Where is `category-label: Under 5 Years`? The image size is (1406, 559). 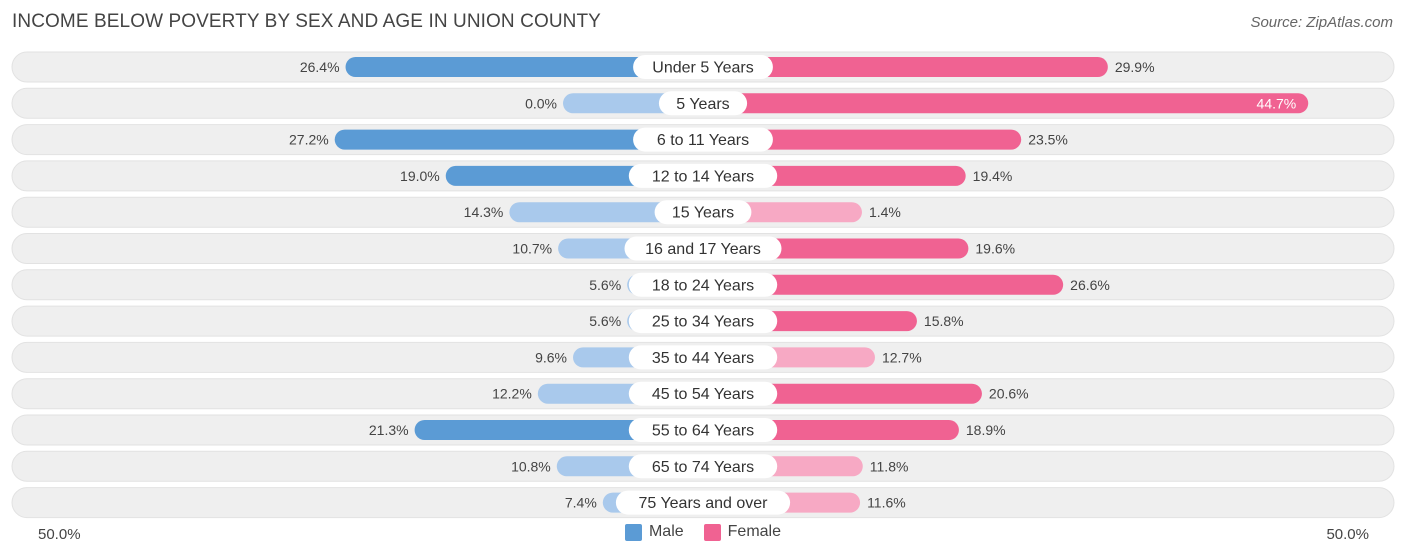 category-label: Under 5 Years is located at coordinates (702, 68).